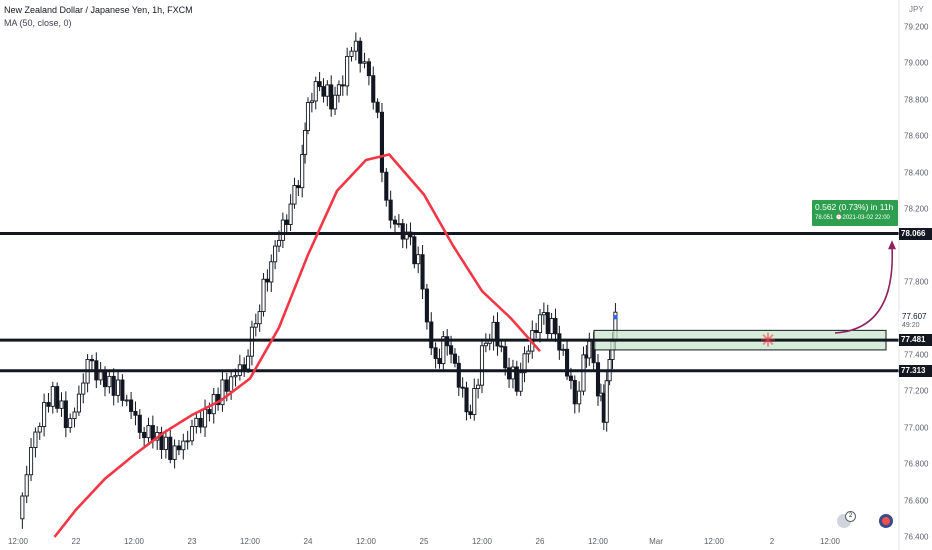 This screenshot has height=550, width=932. Describe the element at coordinates (914, 317) in the screenshot. I see `current-price-value: 77.607` at that location.